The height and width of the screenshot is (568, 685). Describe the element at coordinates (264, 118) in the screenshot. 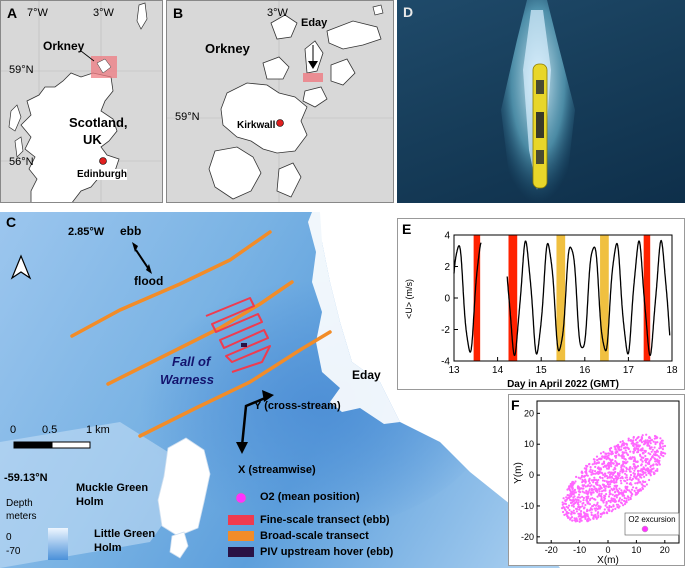

I see `mainland-orkney` at that location.